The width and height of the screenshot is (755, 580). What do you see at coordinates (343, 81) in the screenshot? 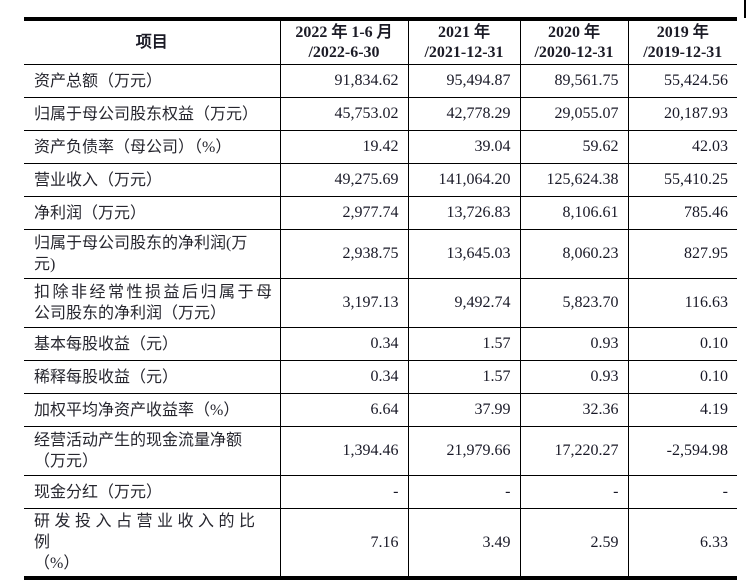
I see `cell-value: 91,834.62` at bounding box center [343, 81].